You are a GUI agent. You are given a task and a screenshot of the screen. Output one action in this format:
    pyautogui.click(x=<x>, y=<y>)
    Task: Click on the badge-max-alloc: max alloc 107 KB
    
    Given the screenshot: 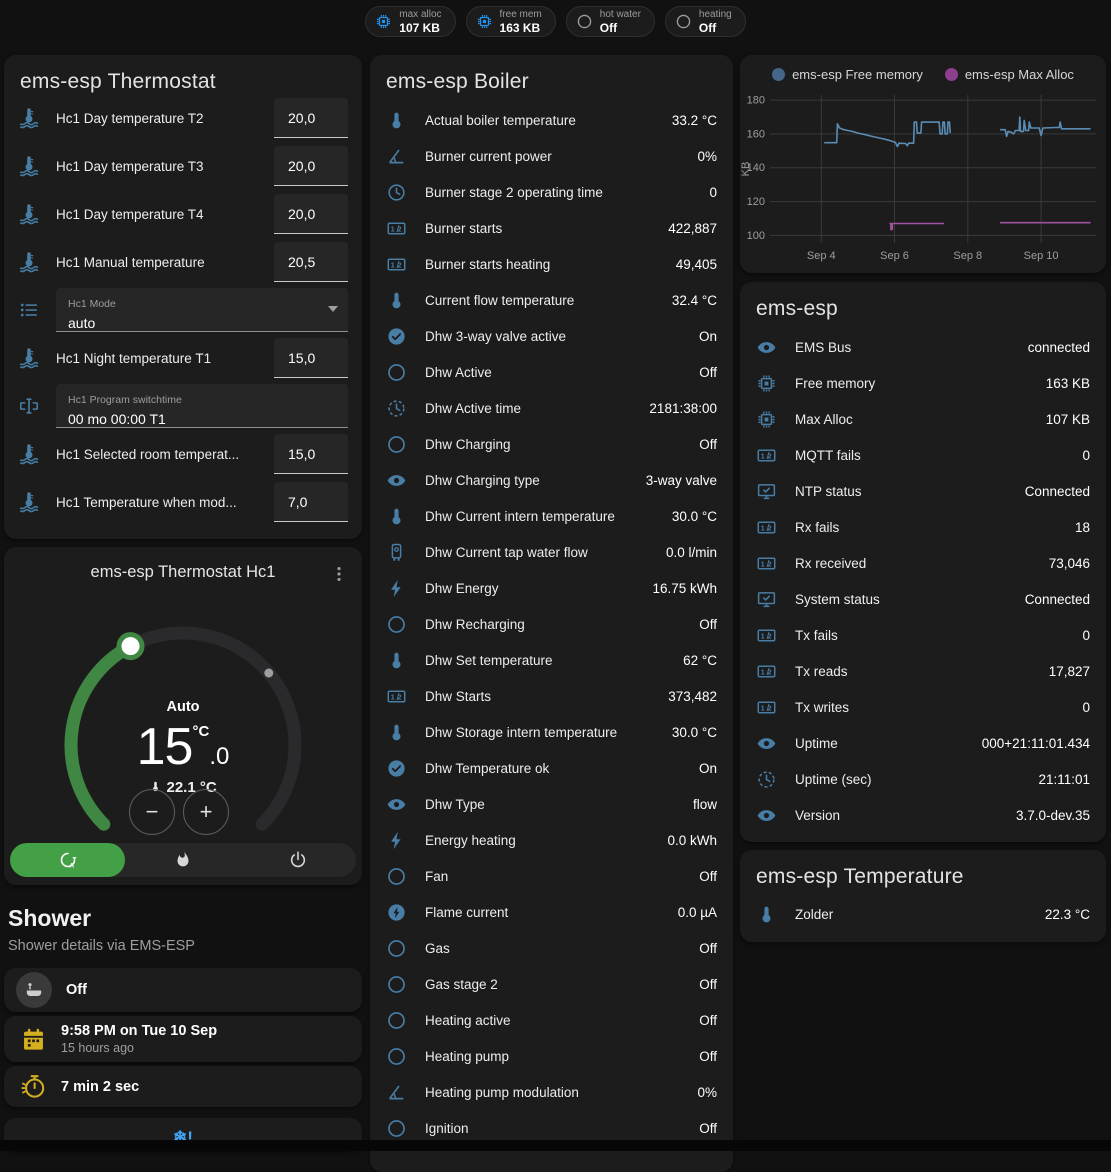 What is the action you would take?
    pyautogui.click(x=410, y=21)
    